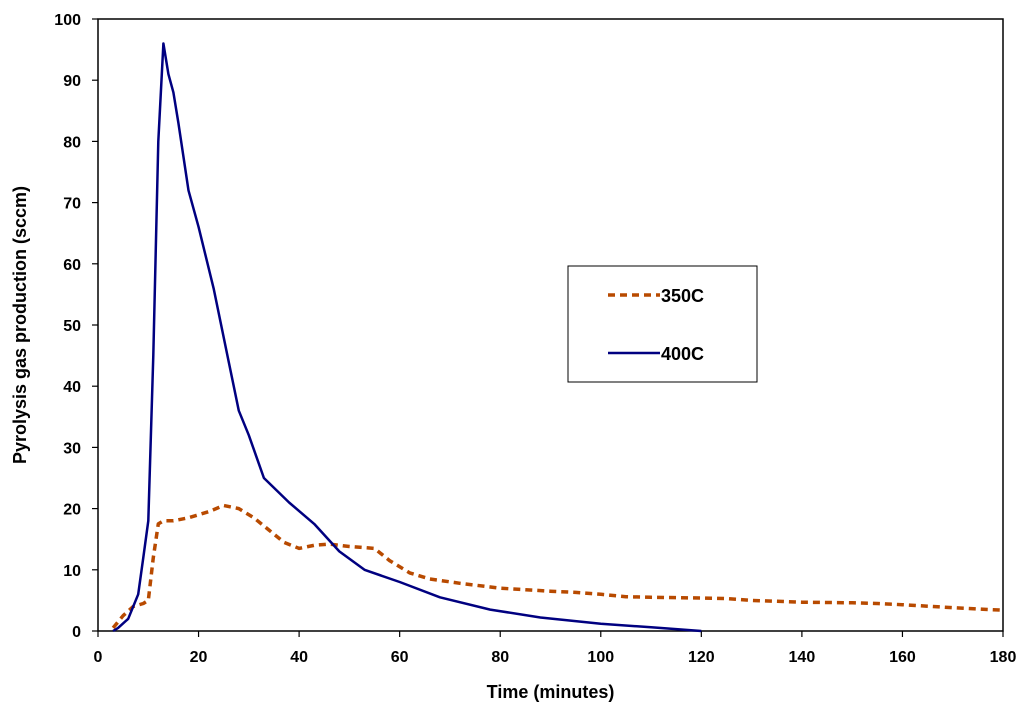  What do you see at coordinates (72, 571) in the screenshot?
I see `y-tick-label: 10` at bounding box center [72, 571].